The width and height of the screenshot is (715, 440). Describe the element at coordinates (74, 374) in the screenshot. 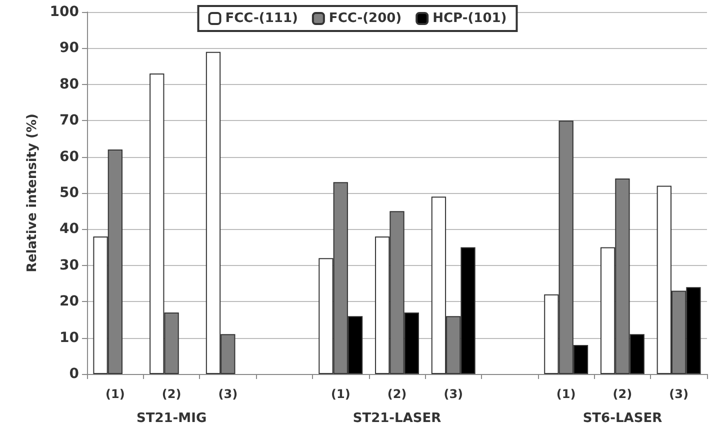

I see `y-tick-label: 0` at that location.